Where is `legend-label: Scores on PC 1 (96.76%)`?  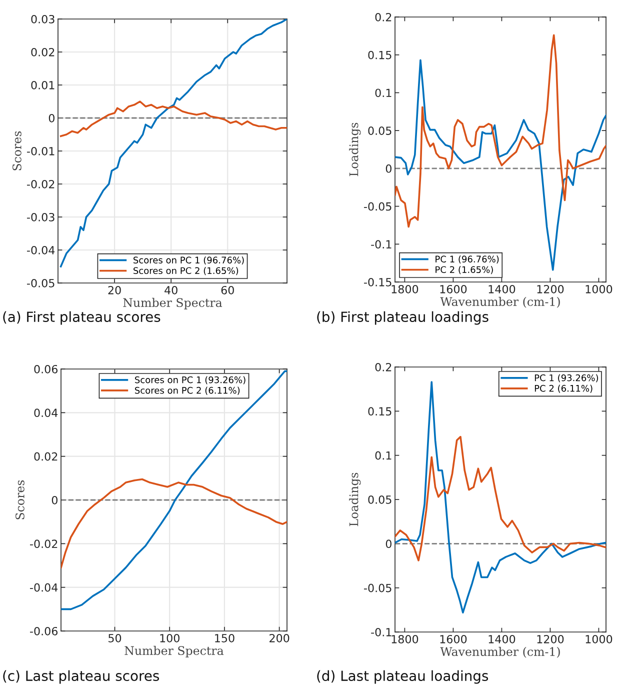
legend-label: Scores on PC 1 (96.76%) is located at coordinates (189, 260).